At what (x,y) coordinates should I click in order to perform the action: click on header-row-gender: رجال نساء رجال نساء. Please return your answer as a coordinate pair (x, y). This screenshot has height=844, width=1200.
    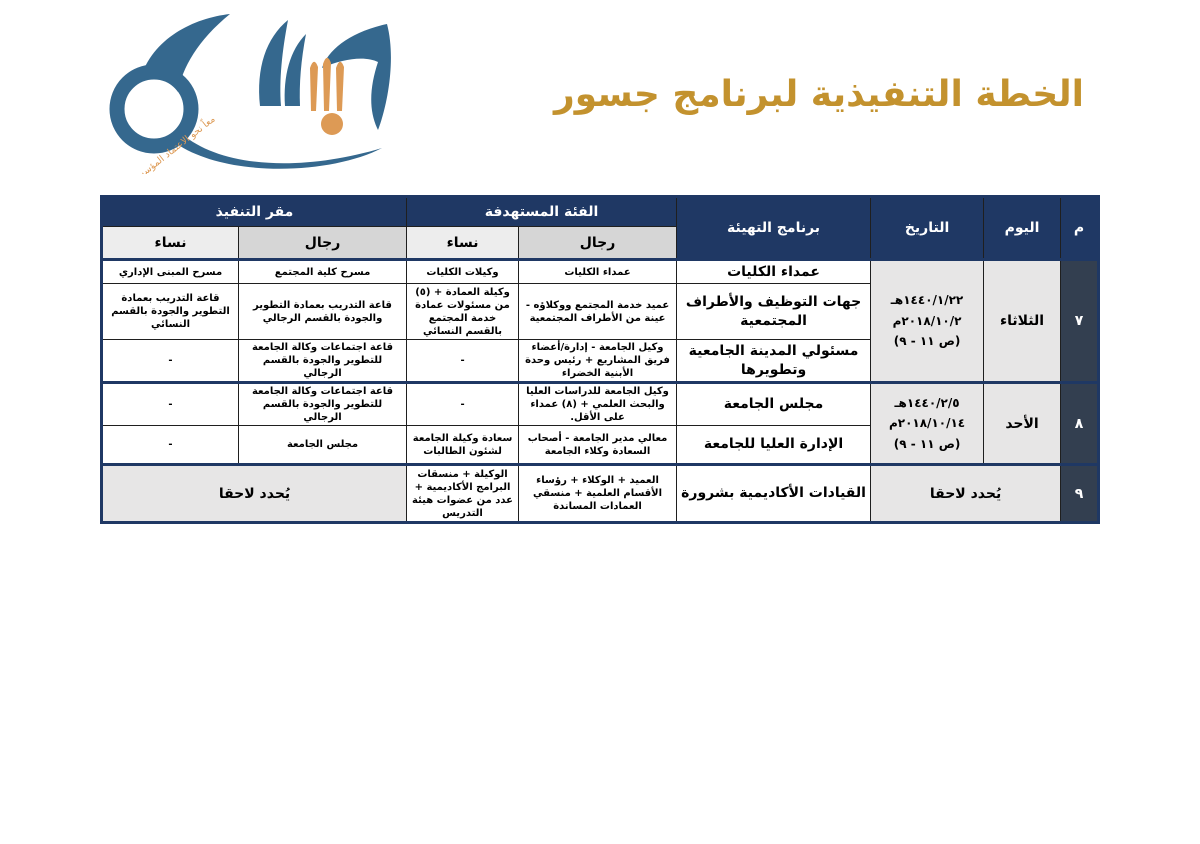
    Looking at the image, I should click on (599, 243).